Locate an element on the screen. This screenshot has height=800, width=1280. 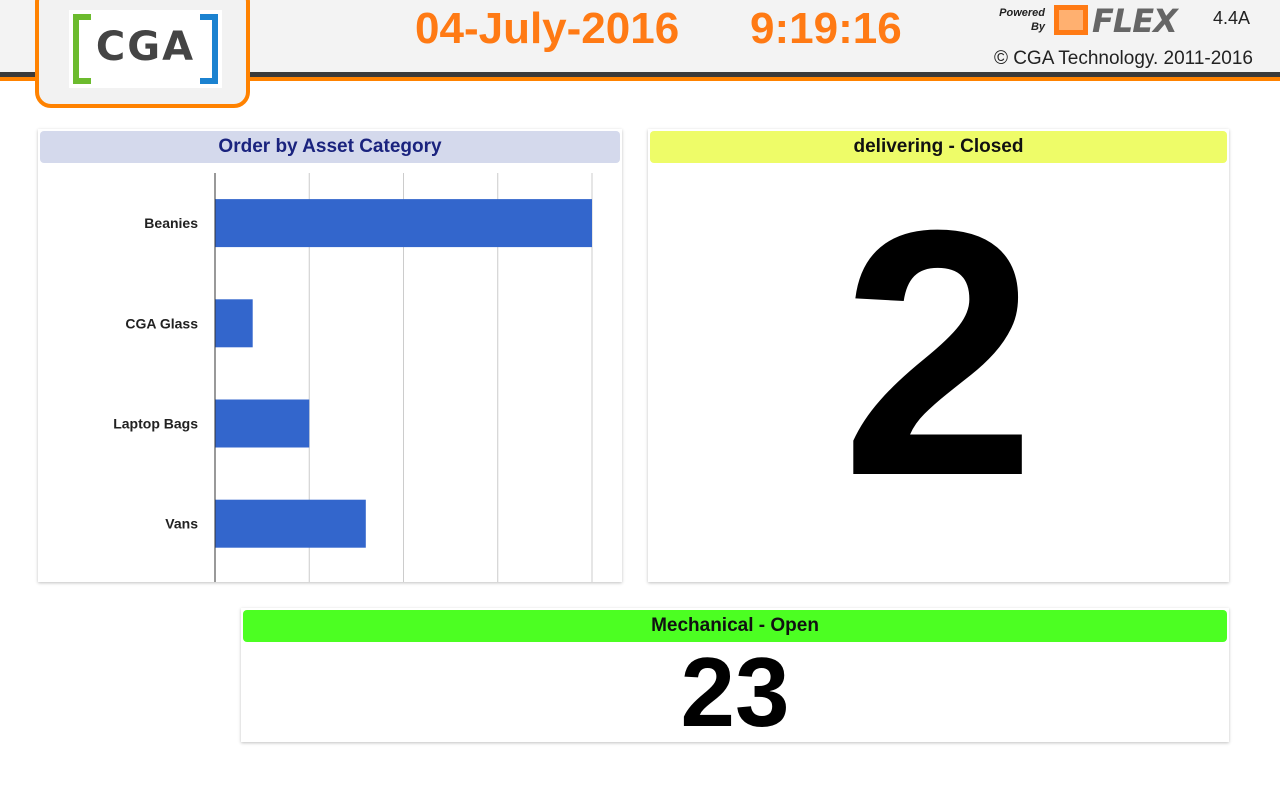
y-tick-label: CGA Glass is located at coordinates (161, 323).